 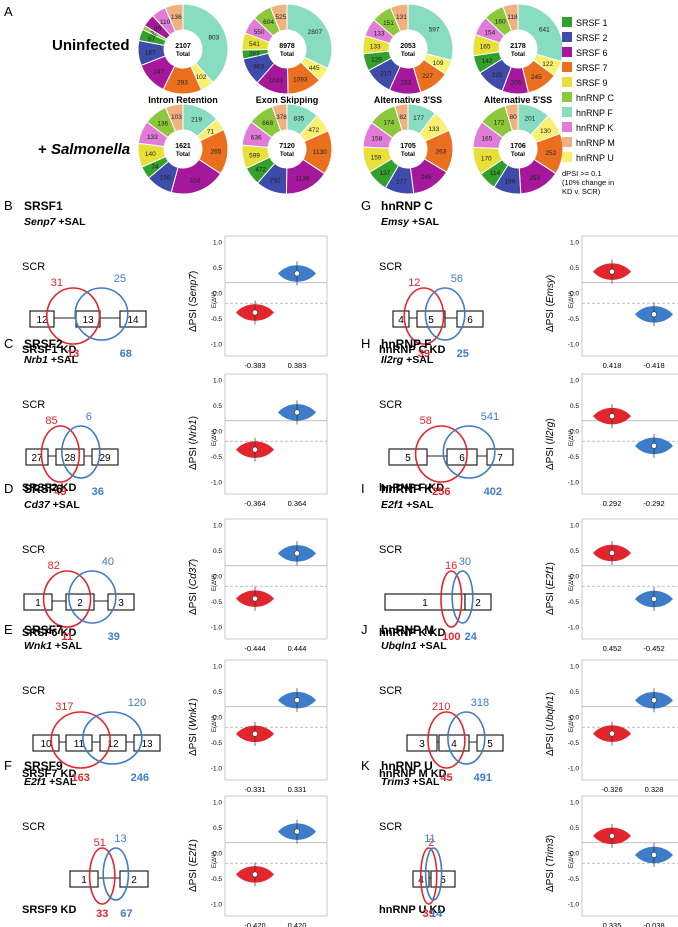 What do you see at coordinates (102, 914) in the screenshot?
I see `red-bottom-count: 33` at bounding box center [102, 914].